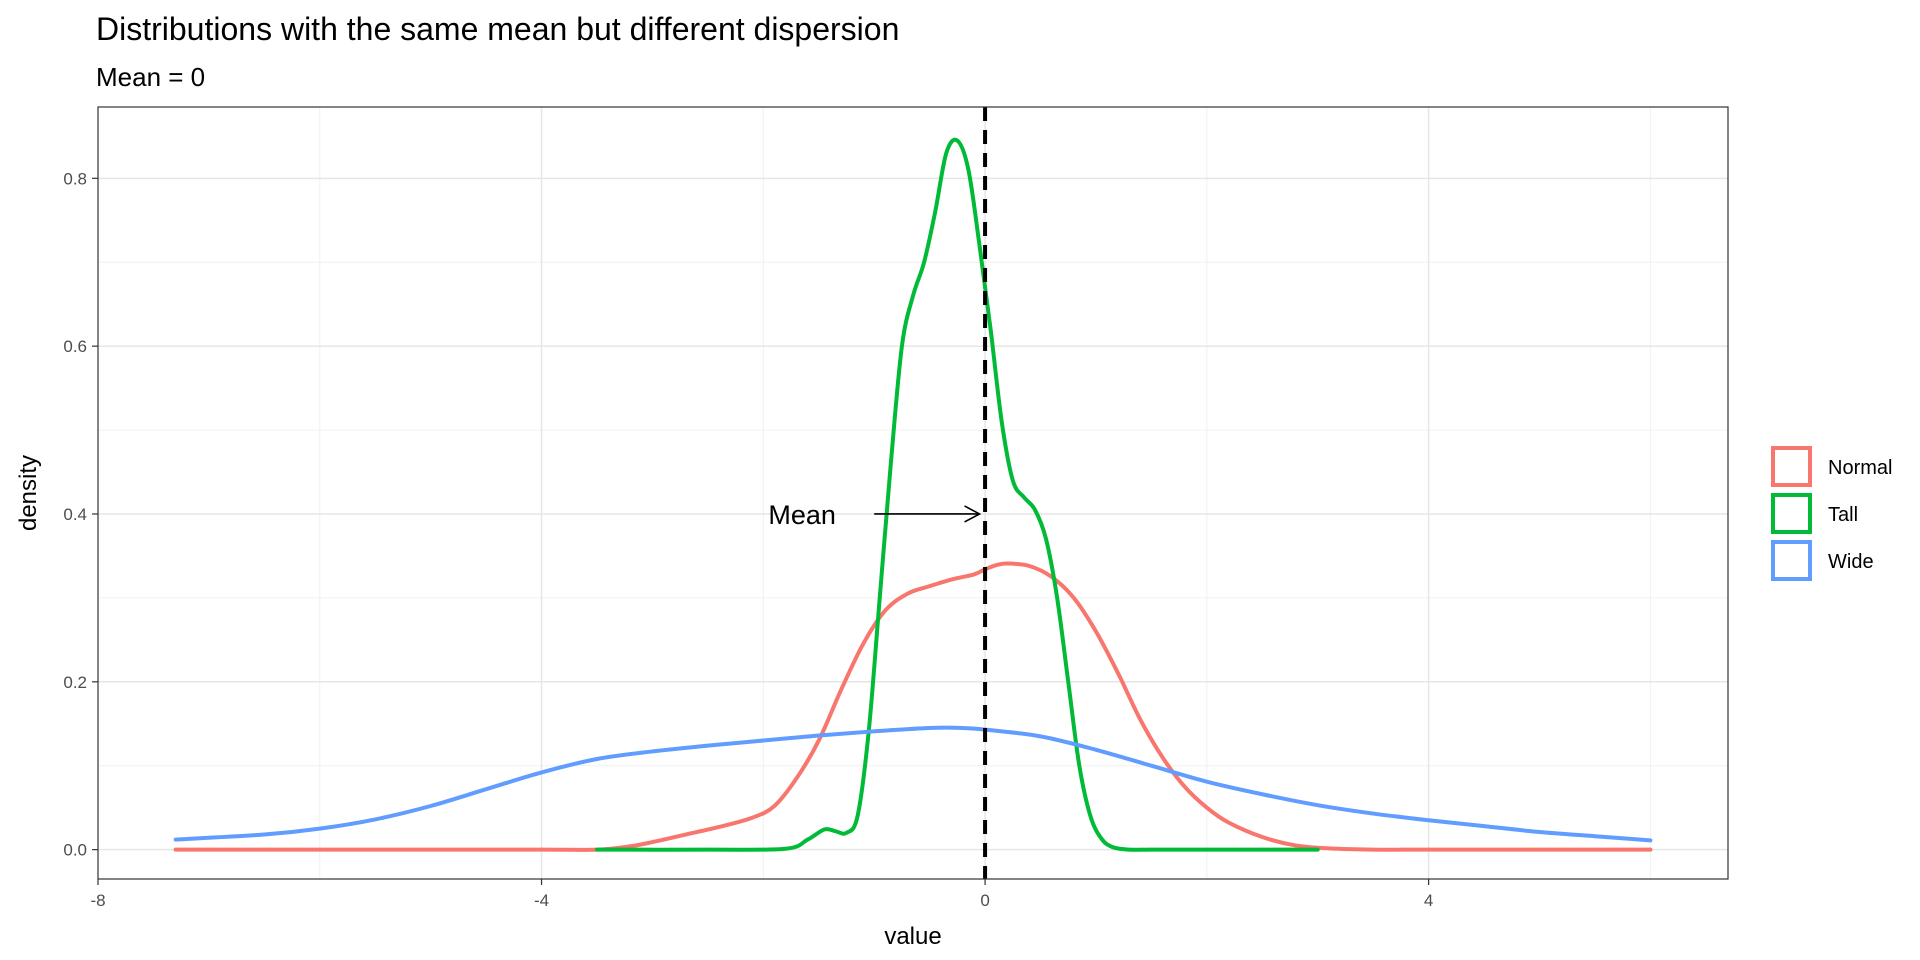 The height and width of the screenshot is (960, 1920). What do you see at coordinates (1843, 515) in the screenshot?
I see `legend-label-tall: Tall` at bounding box center [1843, 515].